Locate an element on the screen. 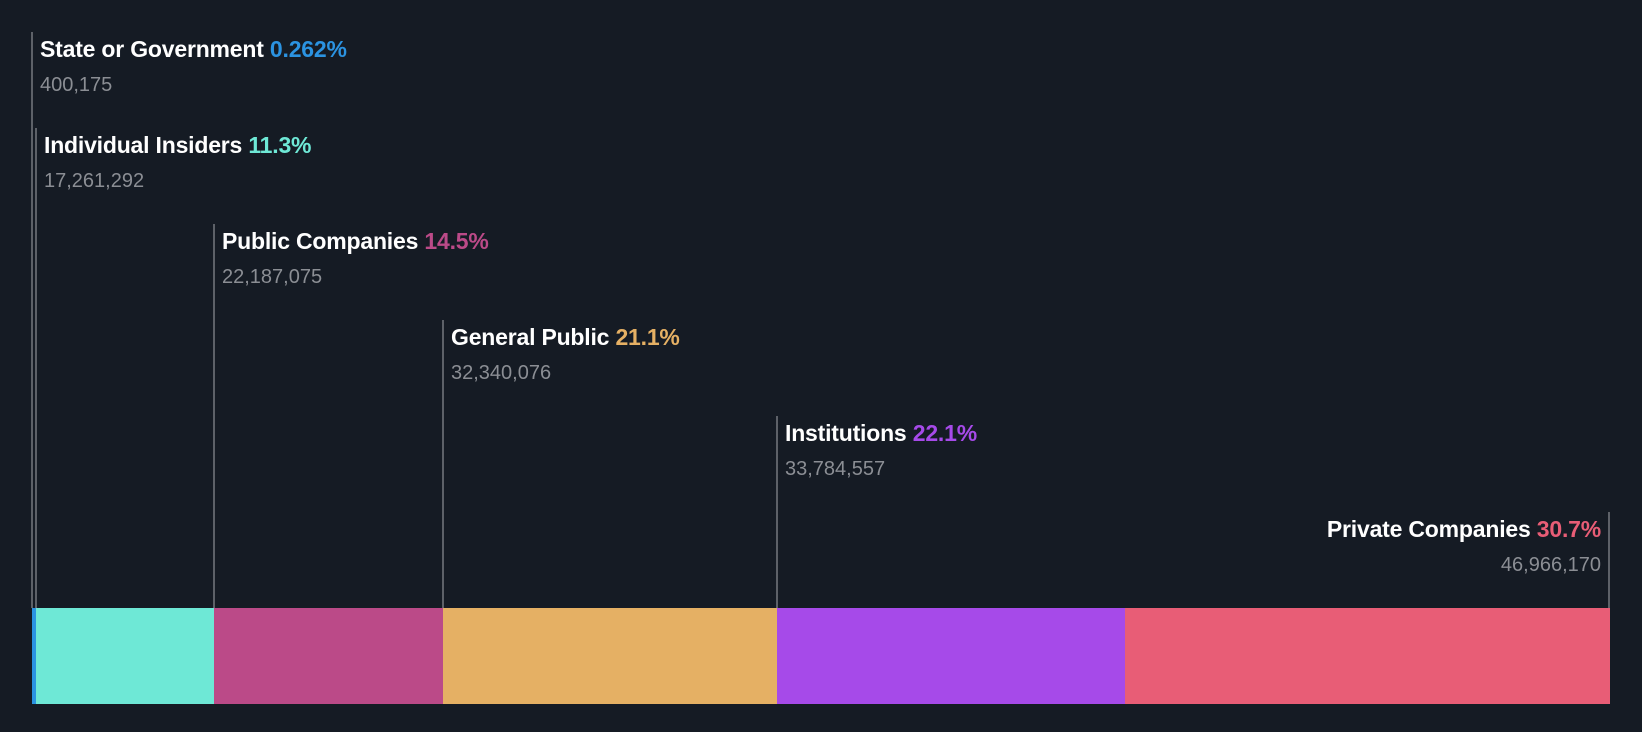 The image size is (1642, 732). segment-shares: 17,261,292 is located at coordinates (94, 181).